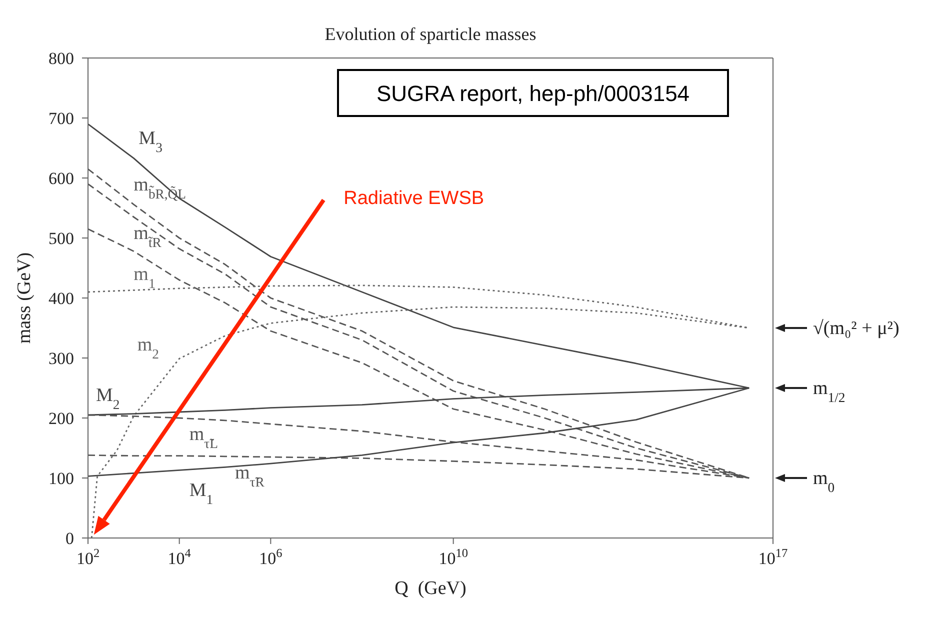 The width and height of the screenshot is (935, 624). Describe the element at coordinates (453, 557) in the screenshot. I see `x-tick-label: 10$^{10}$` at that location.